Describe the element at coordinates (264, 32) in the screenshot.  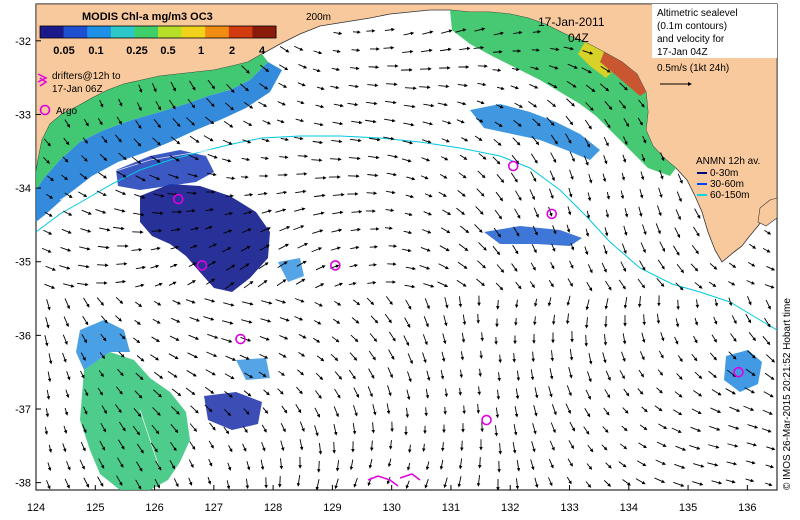
I see `colorbar-segment` at that location.